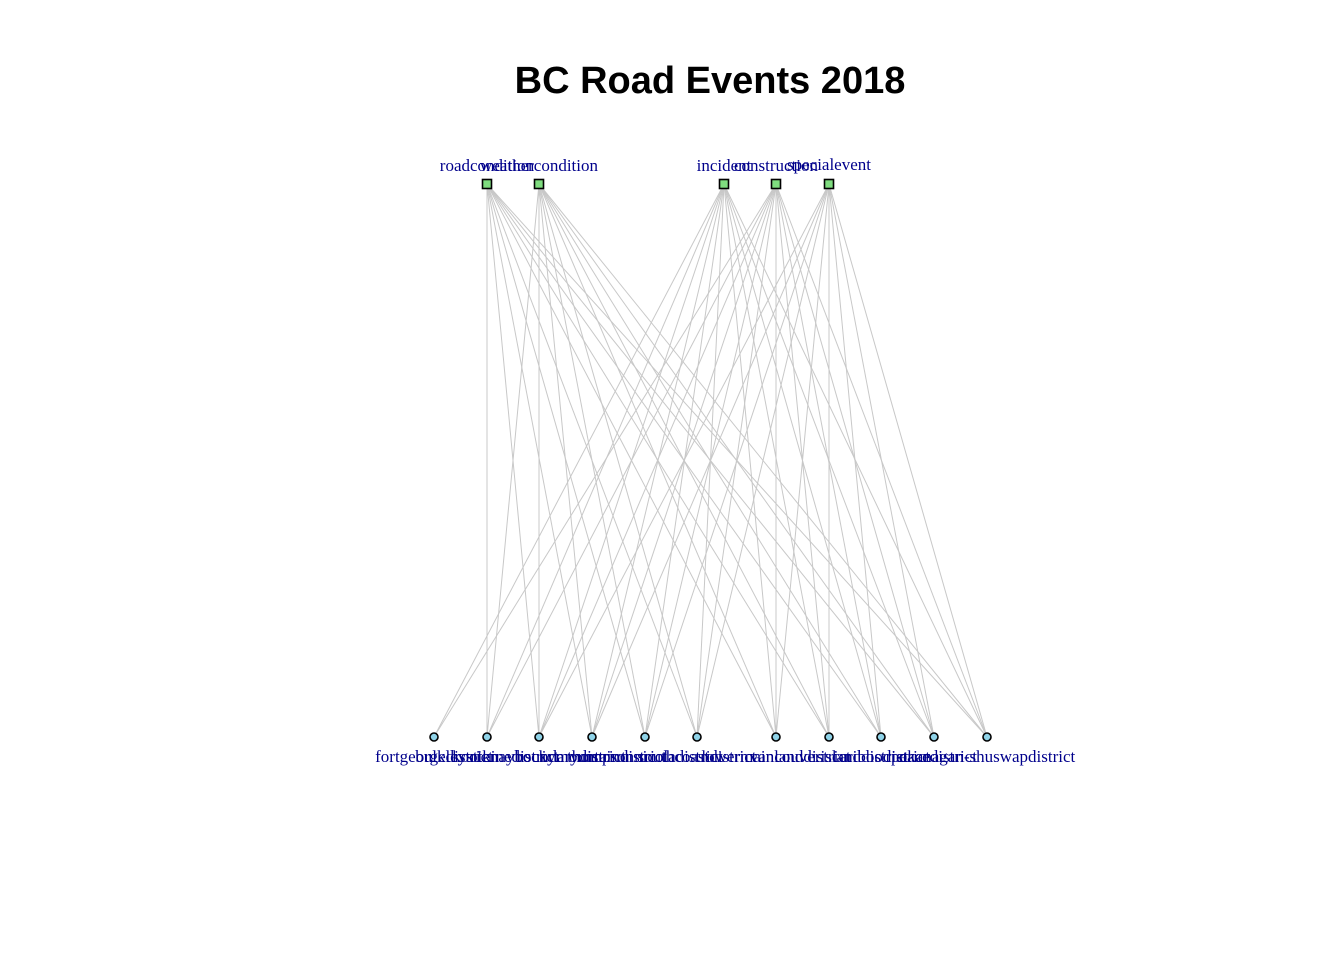 This screenshot has width=1344, height=960. What do you see at coordinates (829, 737) in the screenshot?
I see `district-node-vancouverislanddistrict` at bounding box center [829, 737].